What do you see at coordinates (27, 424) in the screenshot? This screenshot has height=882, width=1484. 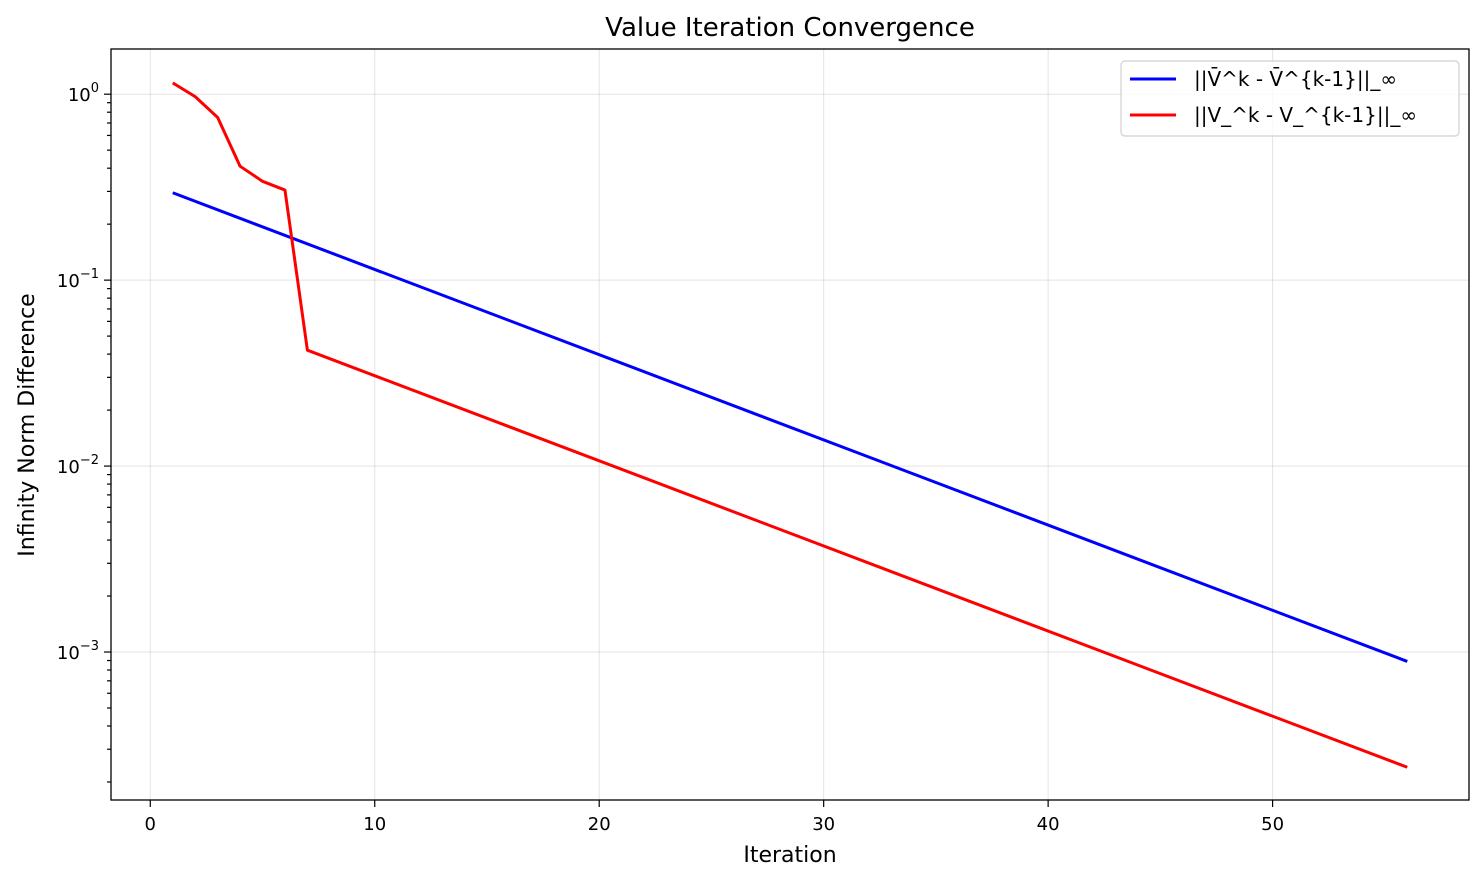 I see `y-axis-label: Infinity Norm Difference` at bounding box center [27, 424].